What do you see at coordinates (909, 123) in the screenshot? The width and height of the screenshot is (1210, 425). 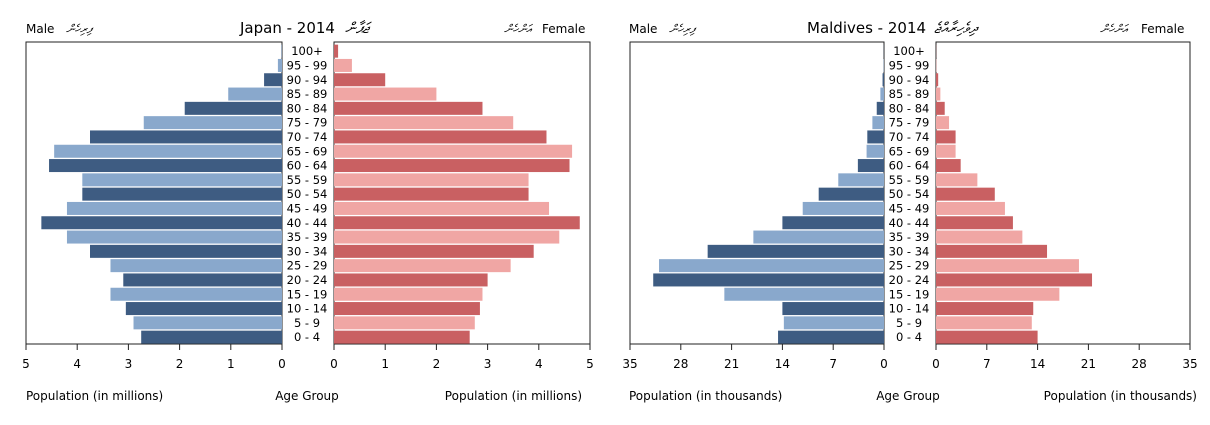 I see `maldives-age-label: 75 - 79` at bounding box center [909, 123].